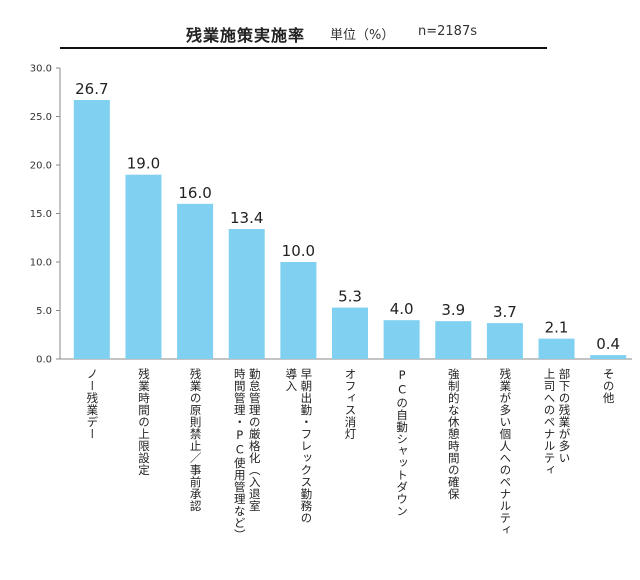 This screenshot has width=640, height=580. What do you see at coordinates (557, 422) in the screenshot?
I see `category-label: 部下の残業が多い 上司へのペナルティ` at bounding box center [557, 422].